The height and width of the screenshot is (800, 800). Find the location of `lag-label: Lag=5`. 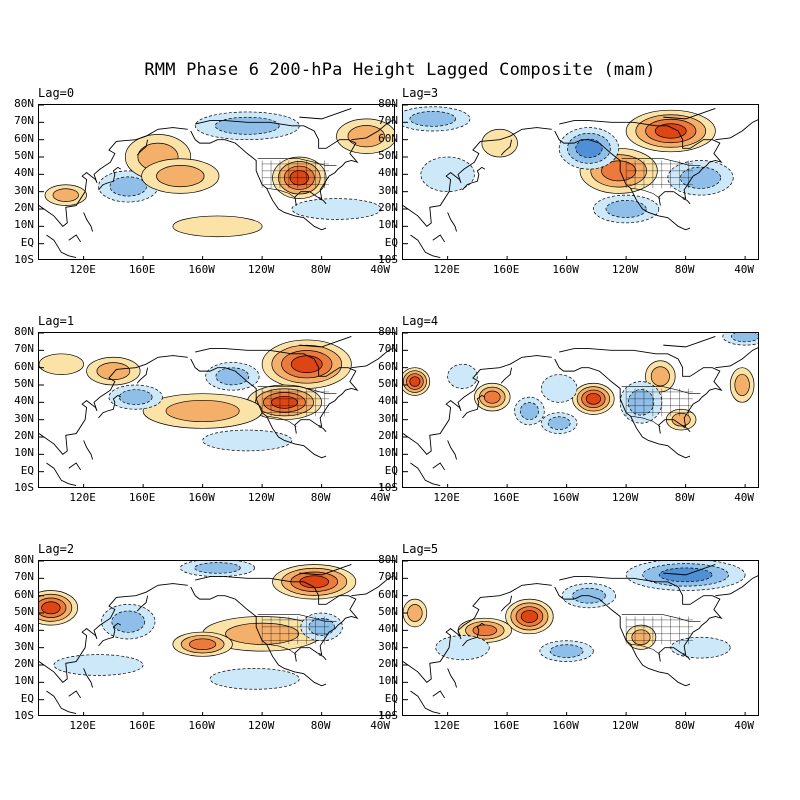

lag-label: Lag=5 is located at coordinates (420, 549).